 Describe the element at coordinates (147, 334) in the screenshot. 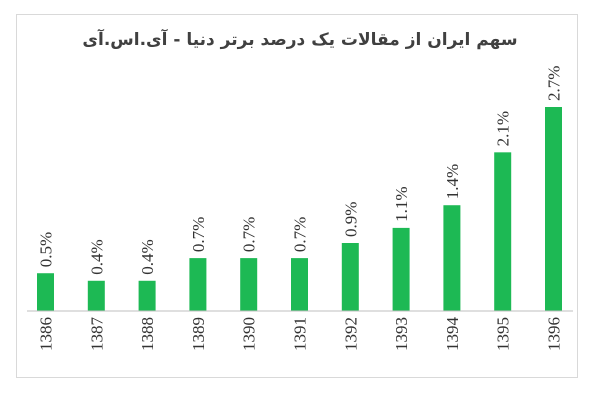

I see `tick-label-1388: 1388` at that location.